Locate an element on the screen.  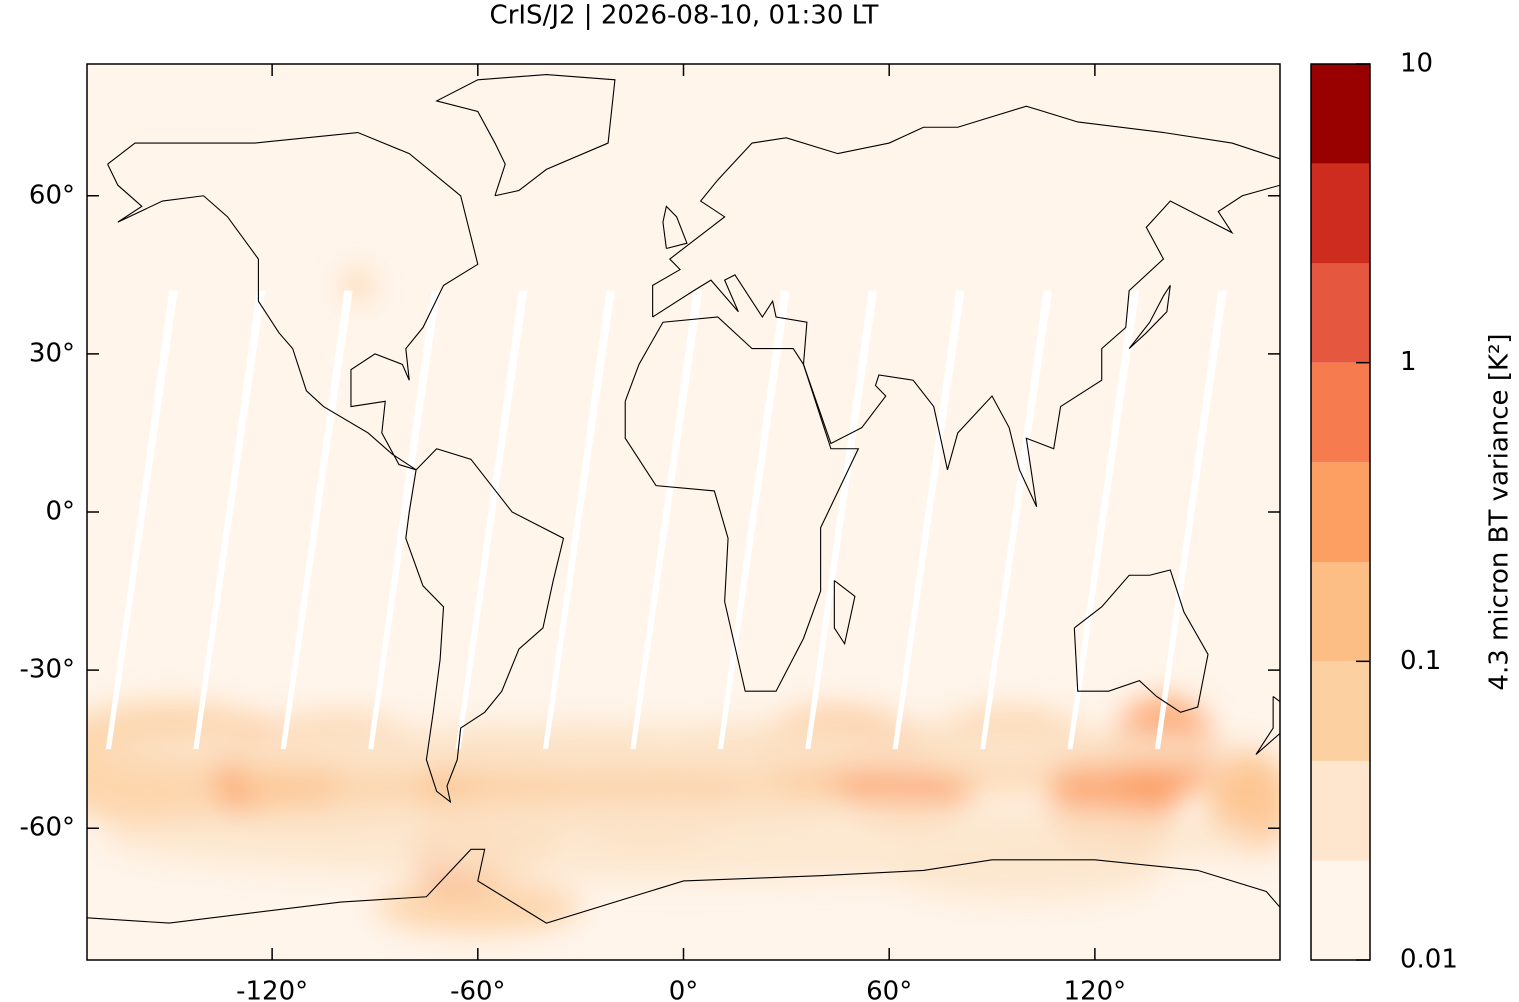
x-tick-label: 0° is located at coordinates (684, 989).